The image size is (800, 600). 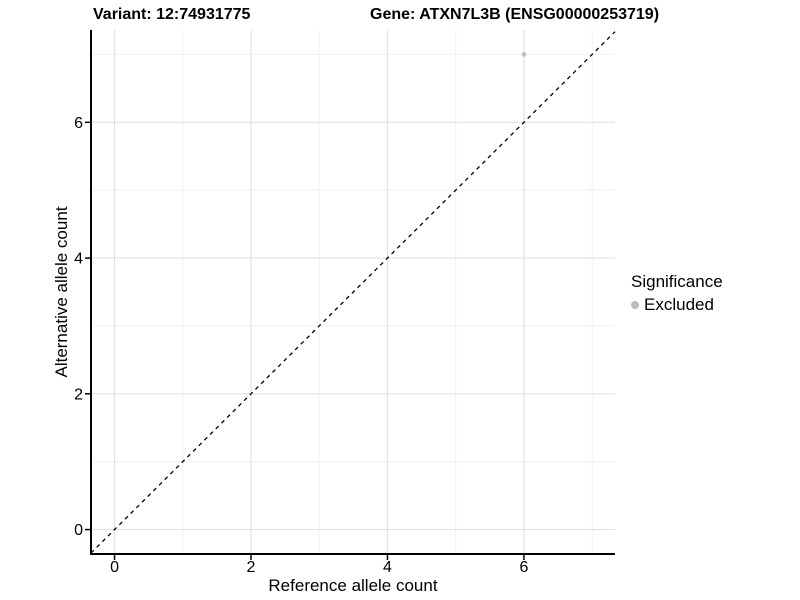 I want to click on legend: Significance Excluded, so click(x=677, y=293).